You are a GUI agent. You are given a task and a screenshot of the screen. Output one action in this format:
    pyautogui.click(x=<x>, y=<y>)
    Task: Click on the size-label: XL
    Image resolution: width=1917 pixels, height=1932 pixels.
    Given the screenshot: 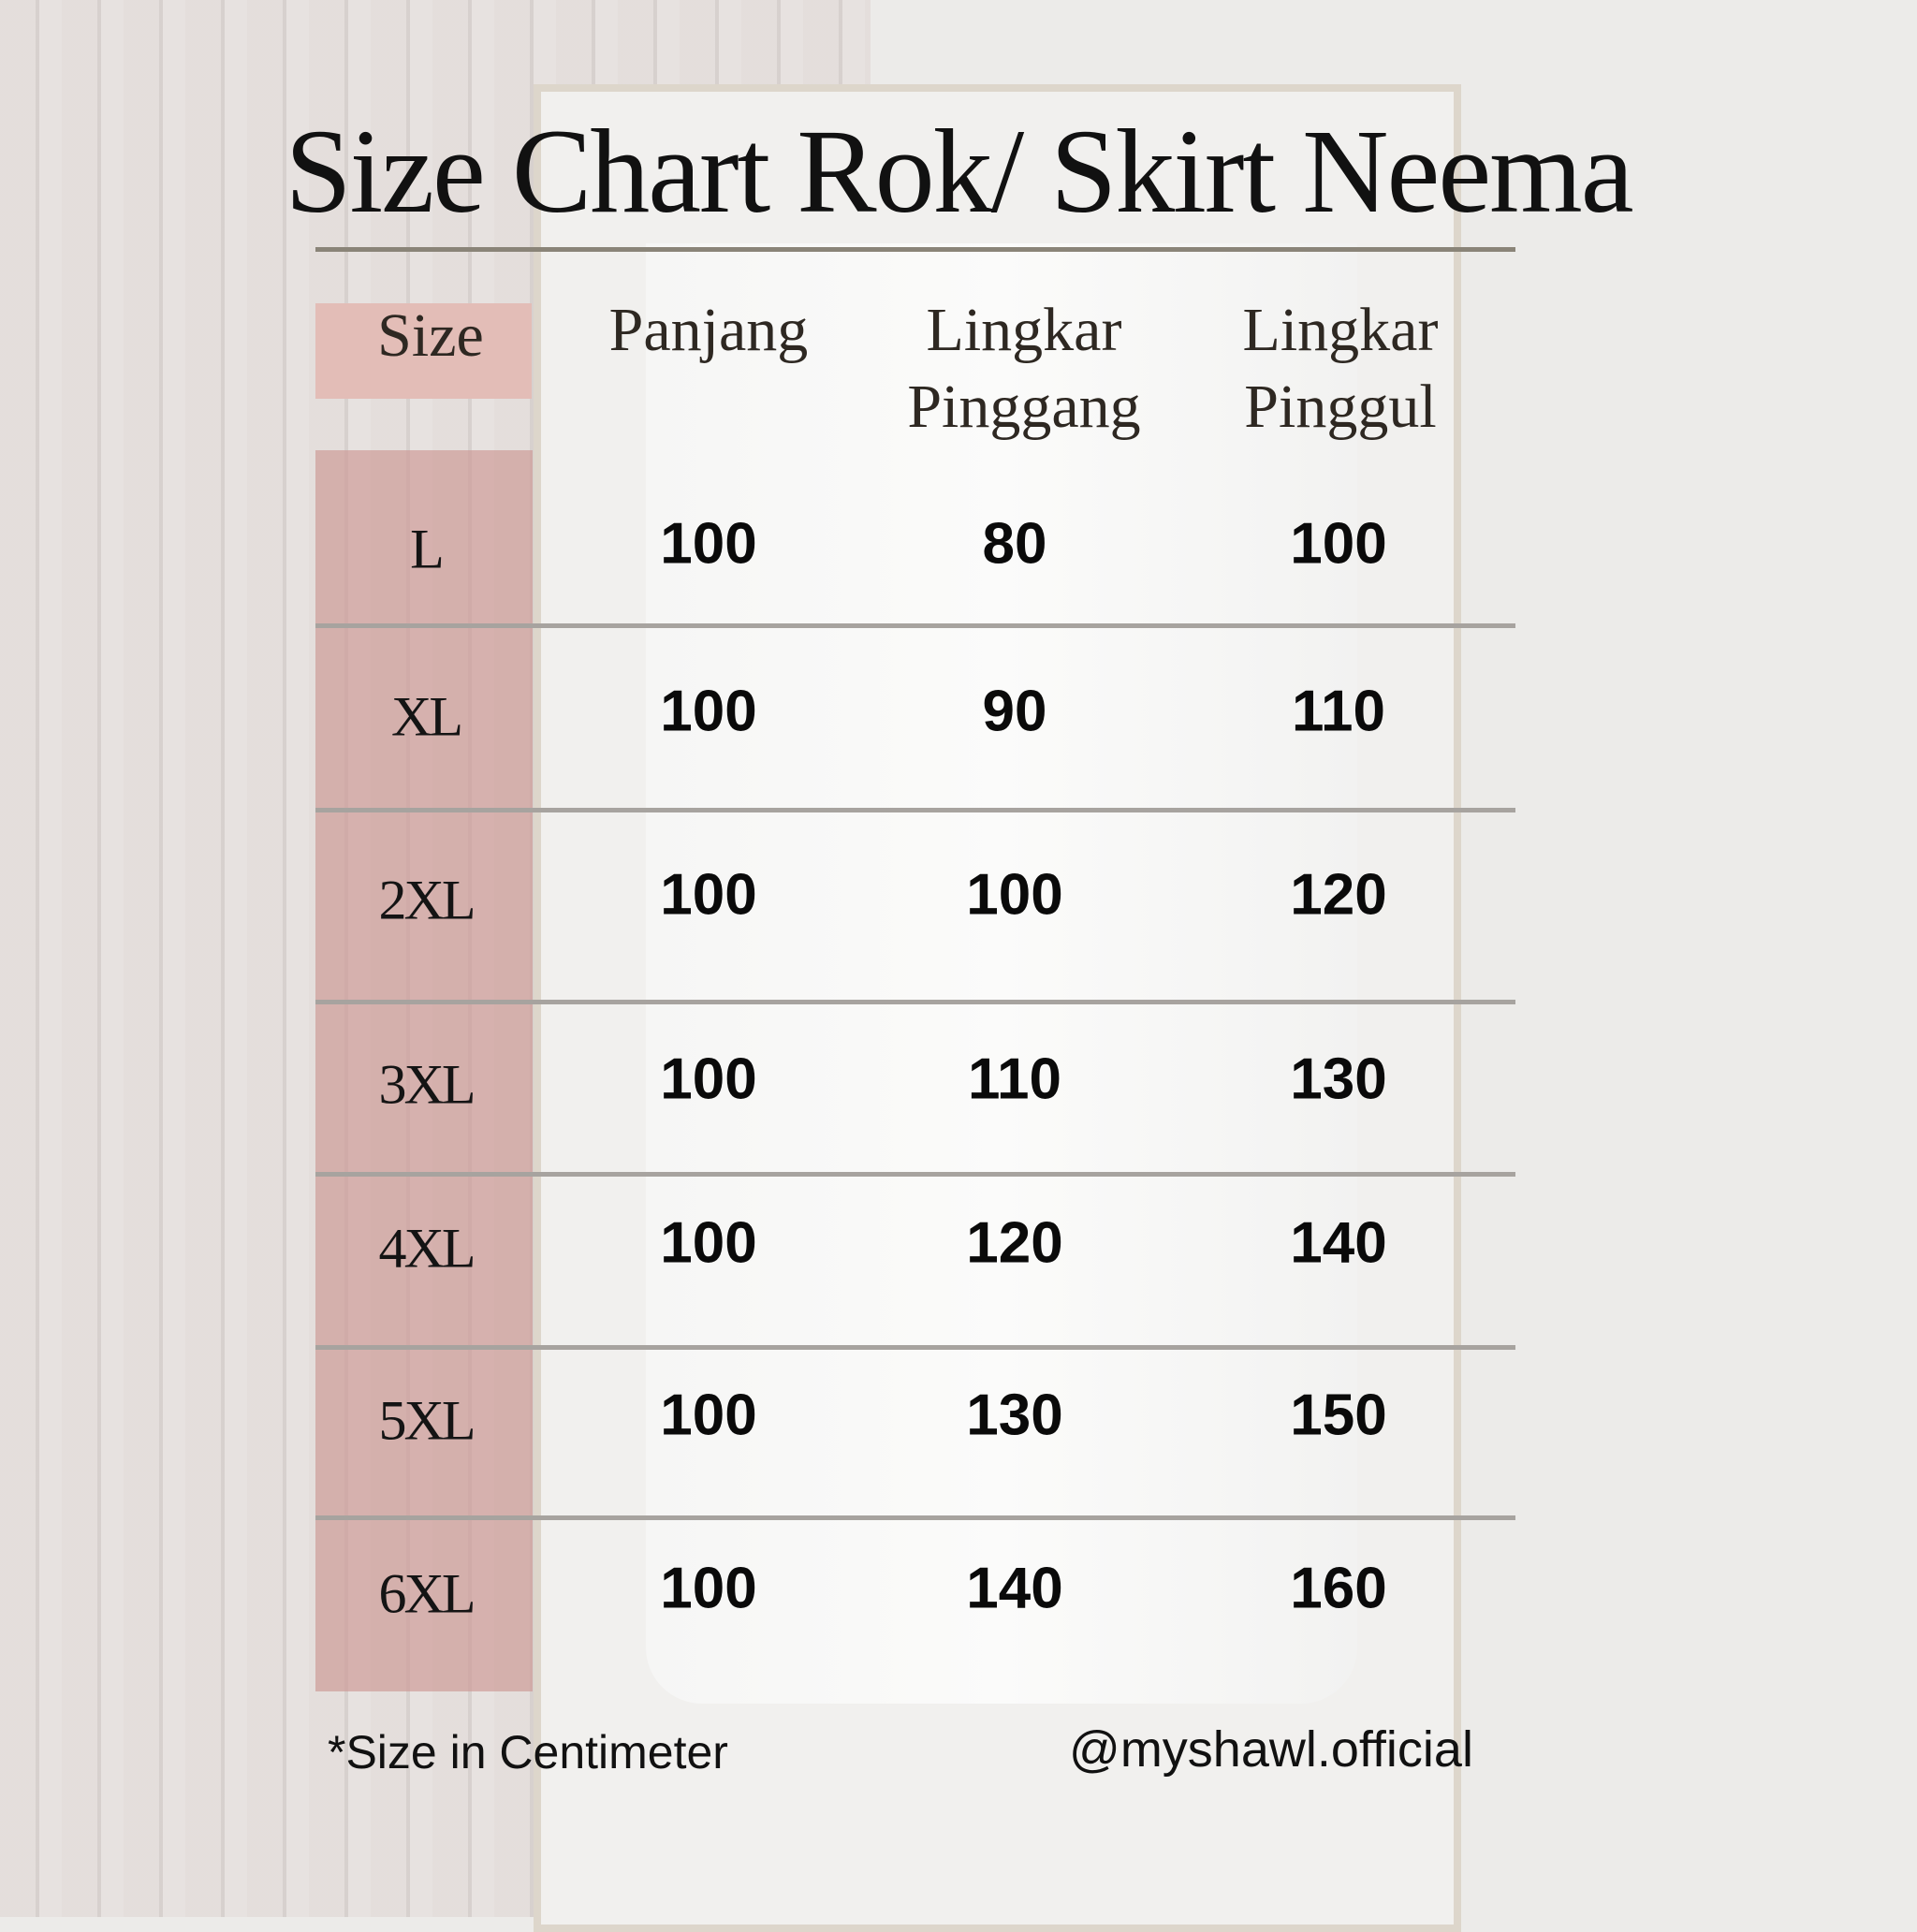 What is the action you would take?
    pyautogui.click(x=427, y=716)
    